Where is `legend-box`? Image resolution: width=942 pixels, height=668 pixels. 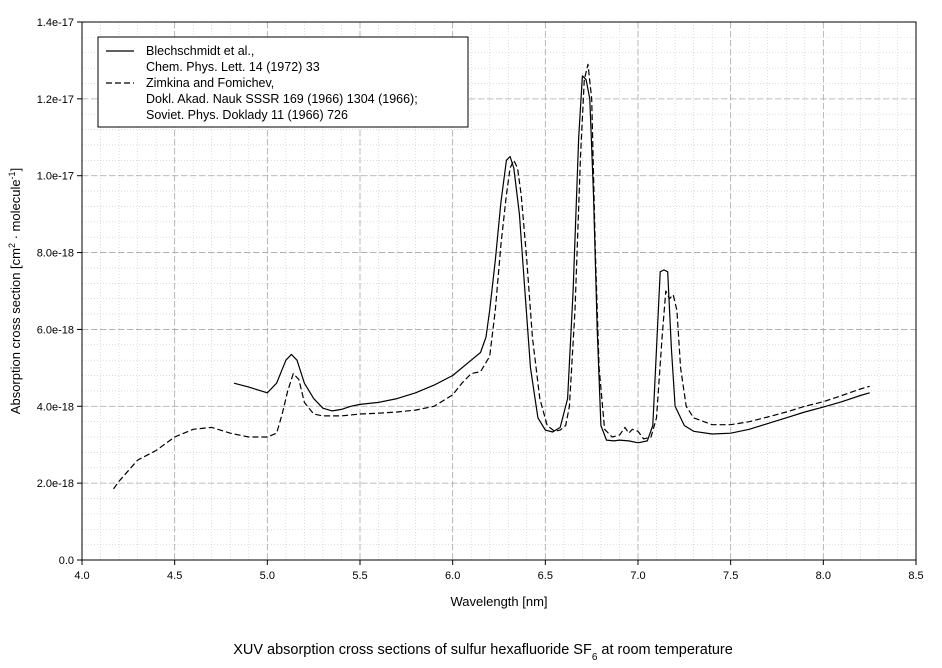
legend-box is located at coordinates (283, 82).